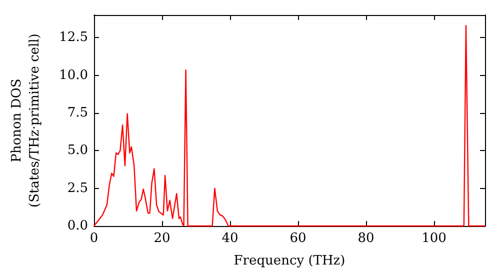 The image size is (500, 280). What do you see at coordinates (290, 261) in the screenshot?
I see `x-axis-title: Frequency (THz)` at bounding box center [290, 261].